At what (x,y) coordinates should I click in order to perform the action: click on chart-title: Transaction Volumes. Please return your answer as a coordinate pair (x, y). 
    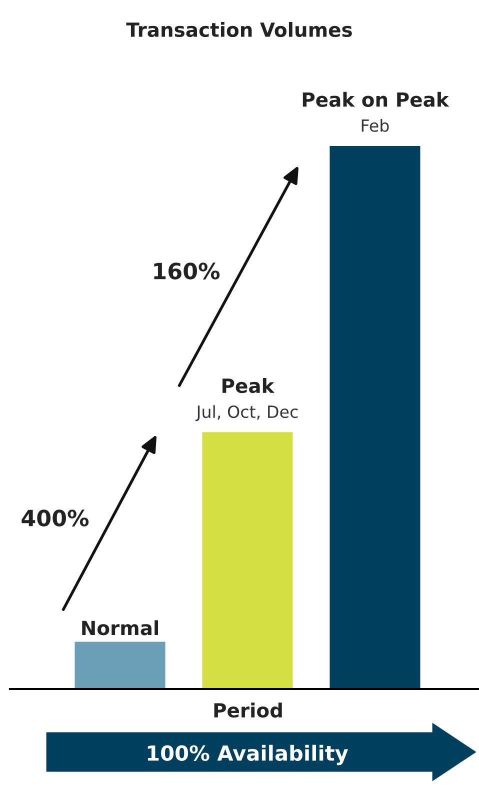
    Looking at the image, I should click on (239, 30).